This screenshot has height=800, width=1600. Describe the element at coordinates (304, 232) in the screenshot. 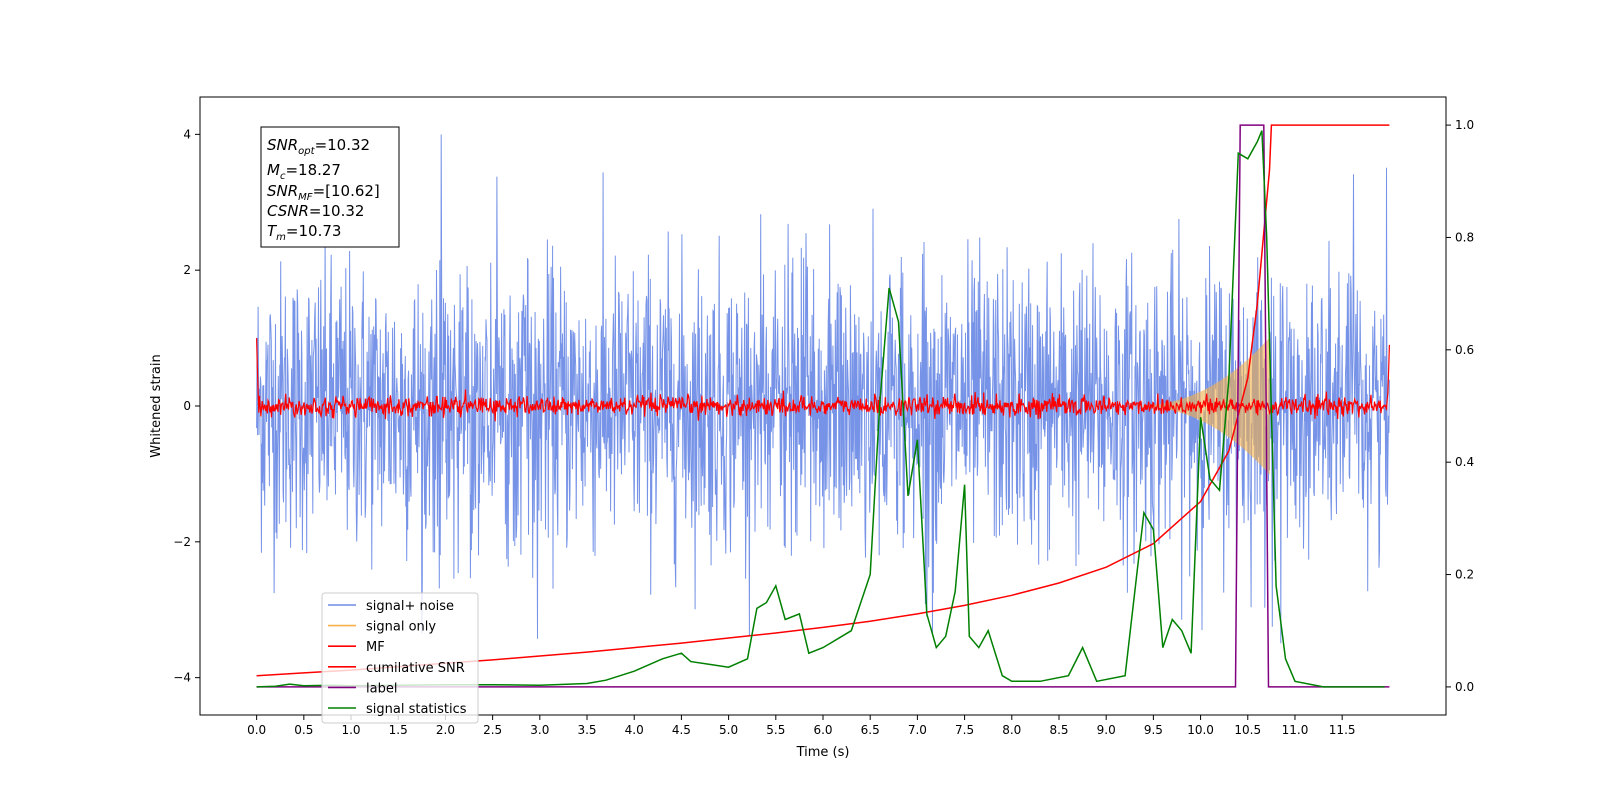

I see `tm-text: Tm=10.73` at that location.